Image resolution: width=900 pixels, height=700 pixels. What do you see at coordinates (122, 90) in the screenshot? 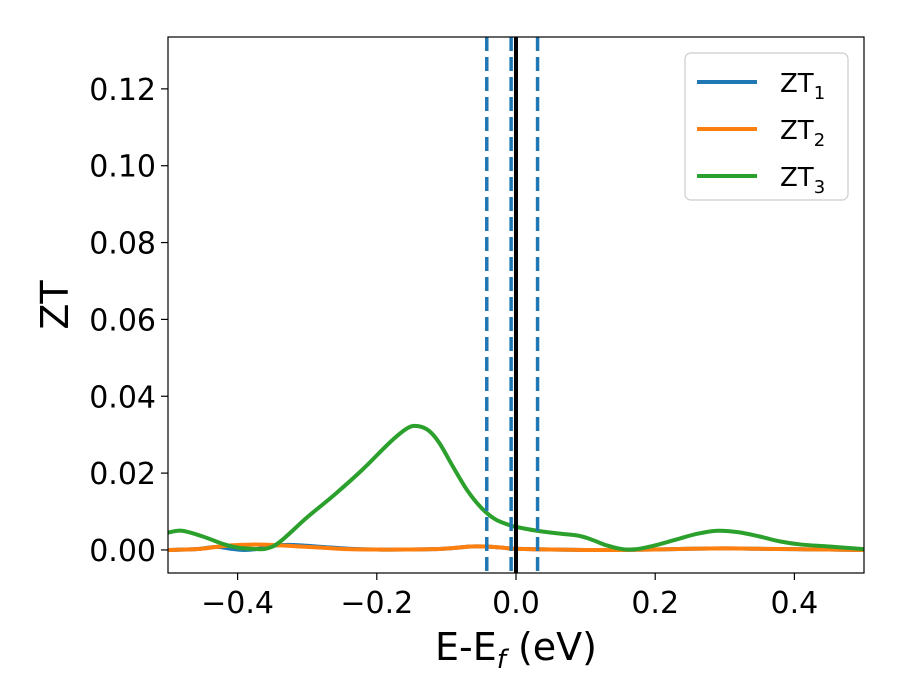
I see `y-tick-label: 0.12` at bounding box center [122, 90].